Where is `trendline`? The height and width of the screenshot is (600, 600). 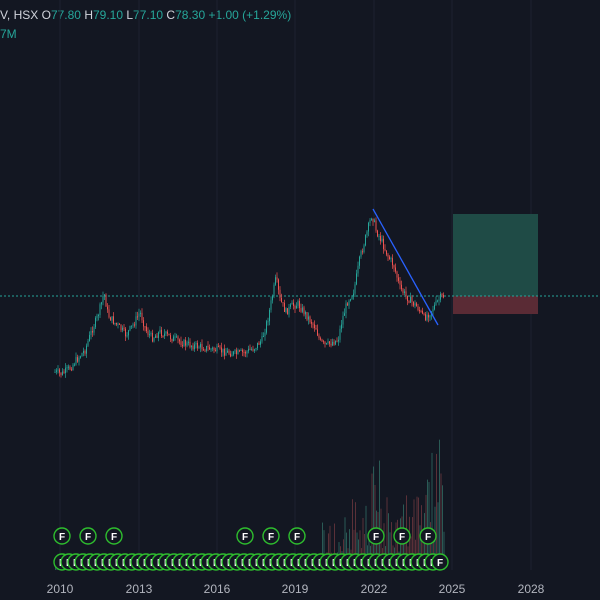
trendline is located at coordinates (405, 267).